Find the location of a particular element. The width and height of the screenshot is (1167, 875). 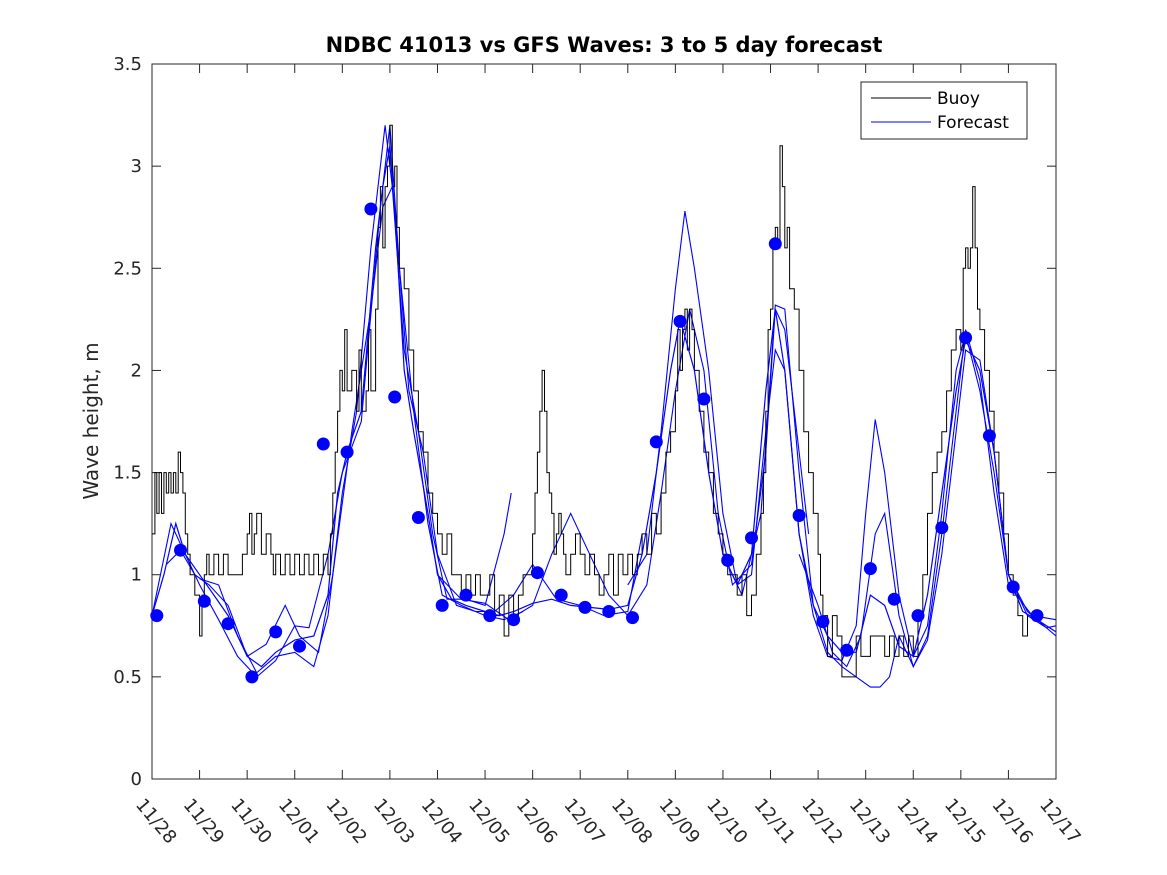

y-tick-label: 2 is located at coordinates (136, 370).